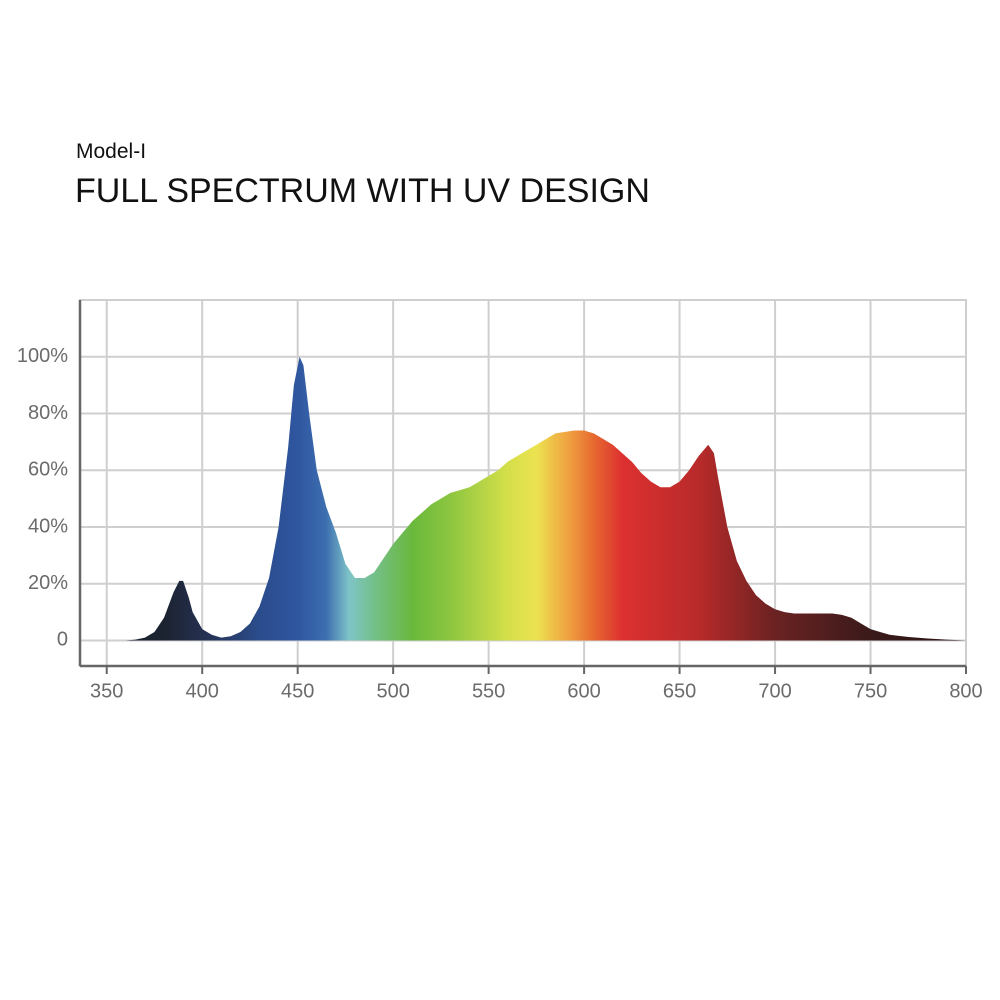  Describe the element at coordinates (202, 691) in the screenshot. I see `x-tick-label: 400` at that location.